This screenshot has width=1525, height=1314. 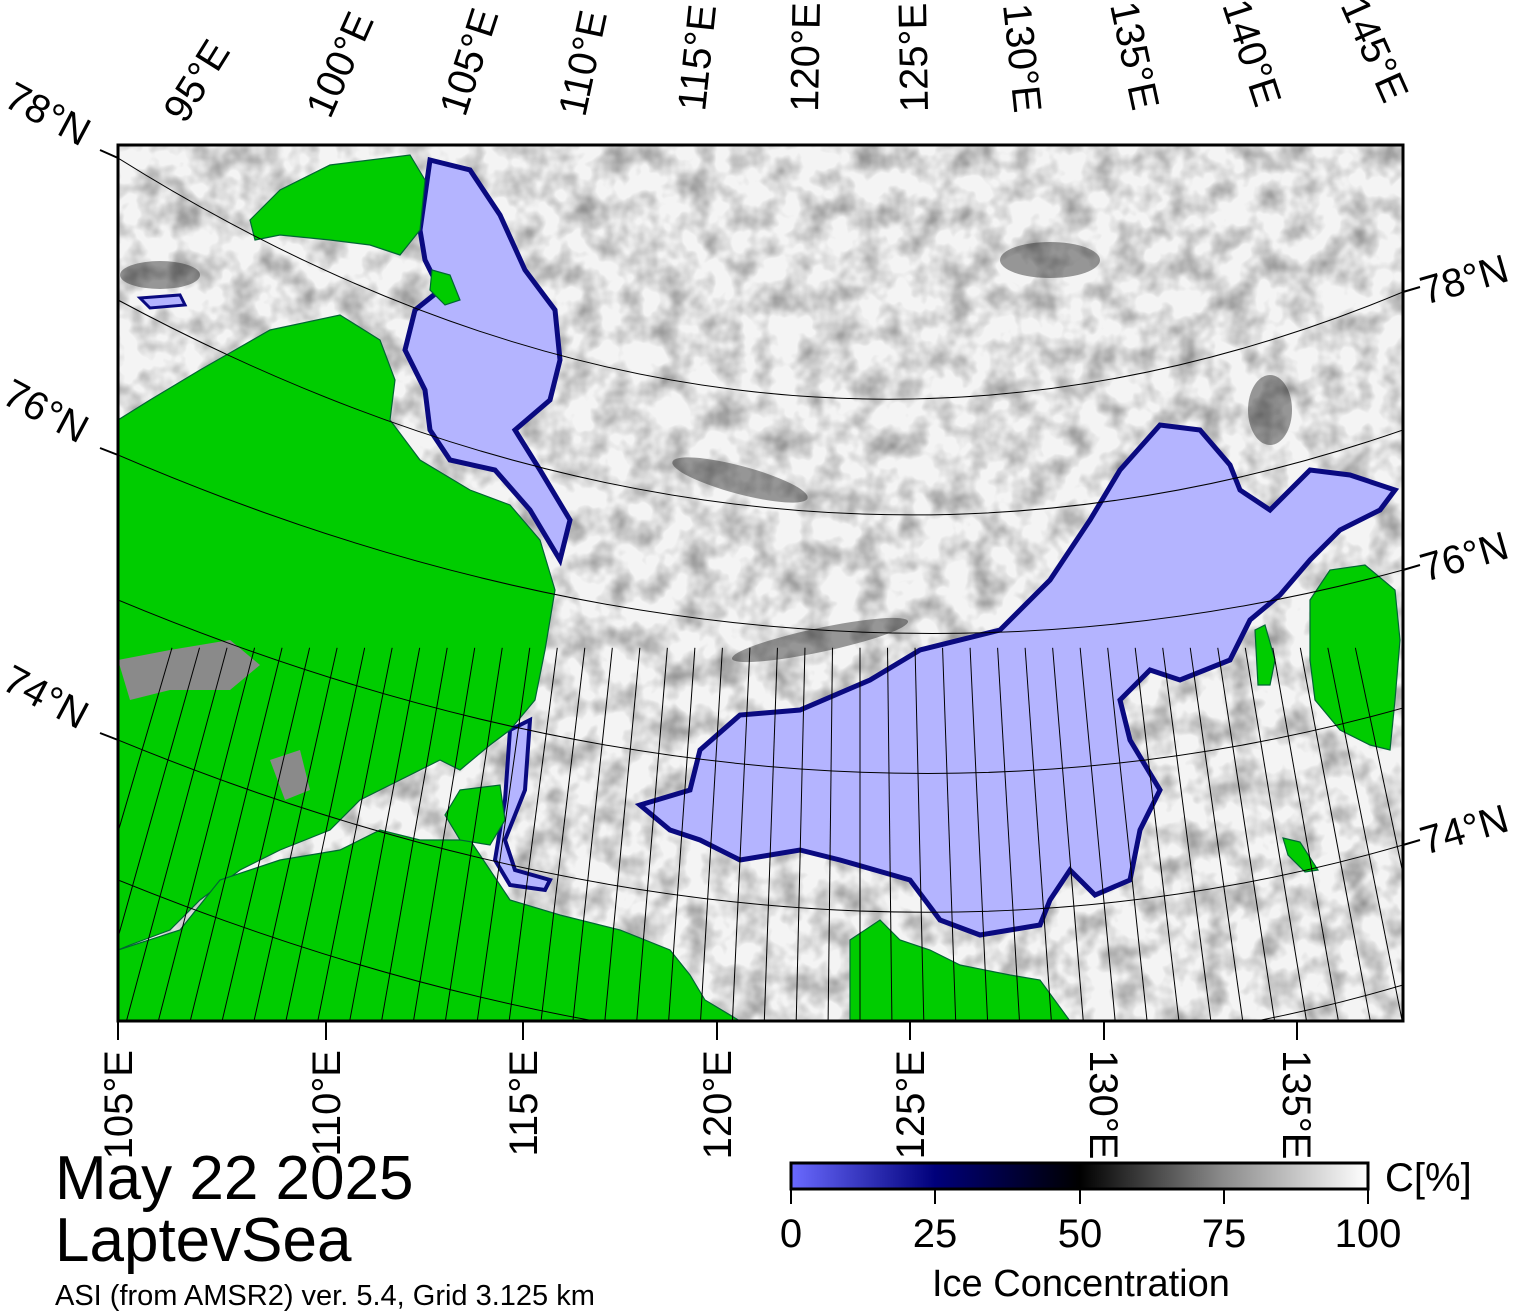 I want to click on map-date: May 22 2025, so click(x=234, y=1178).